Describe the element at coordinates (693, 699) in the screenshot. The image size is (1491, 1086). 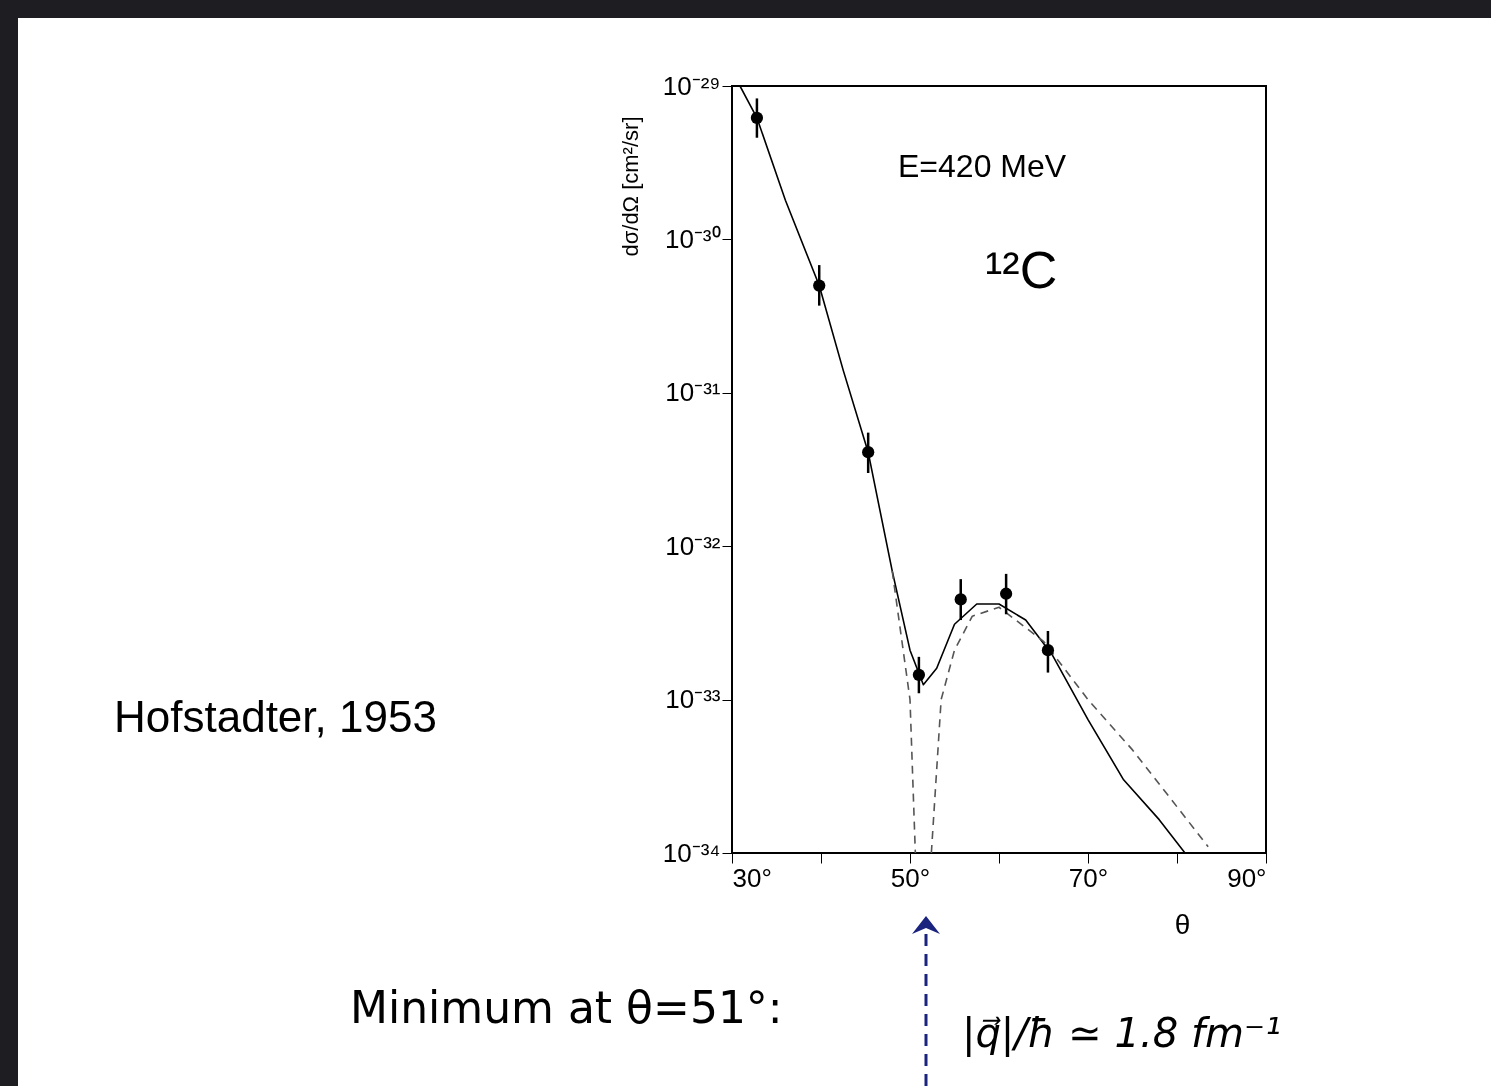
I see `y-tick-label: 10⁻³³` at that location.